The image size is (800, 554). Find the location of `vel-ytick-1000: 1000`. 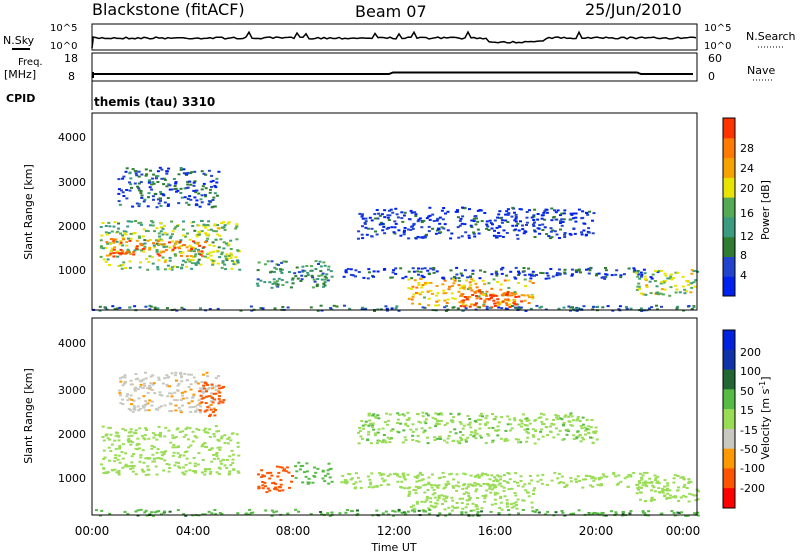

vel-ytick-1000: 1000 is located at coordinates (72, 478).